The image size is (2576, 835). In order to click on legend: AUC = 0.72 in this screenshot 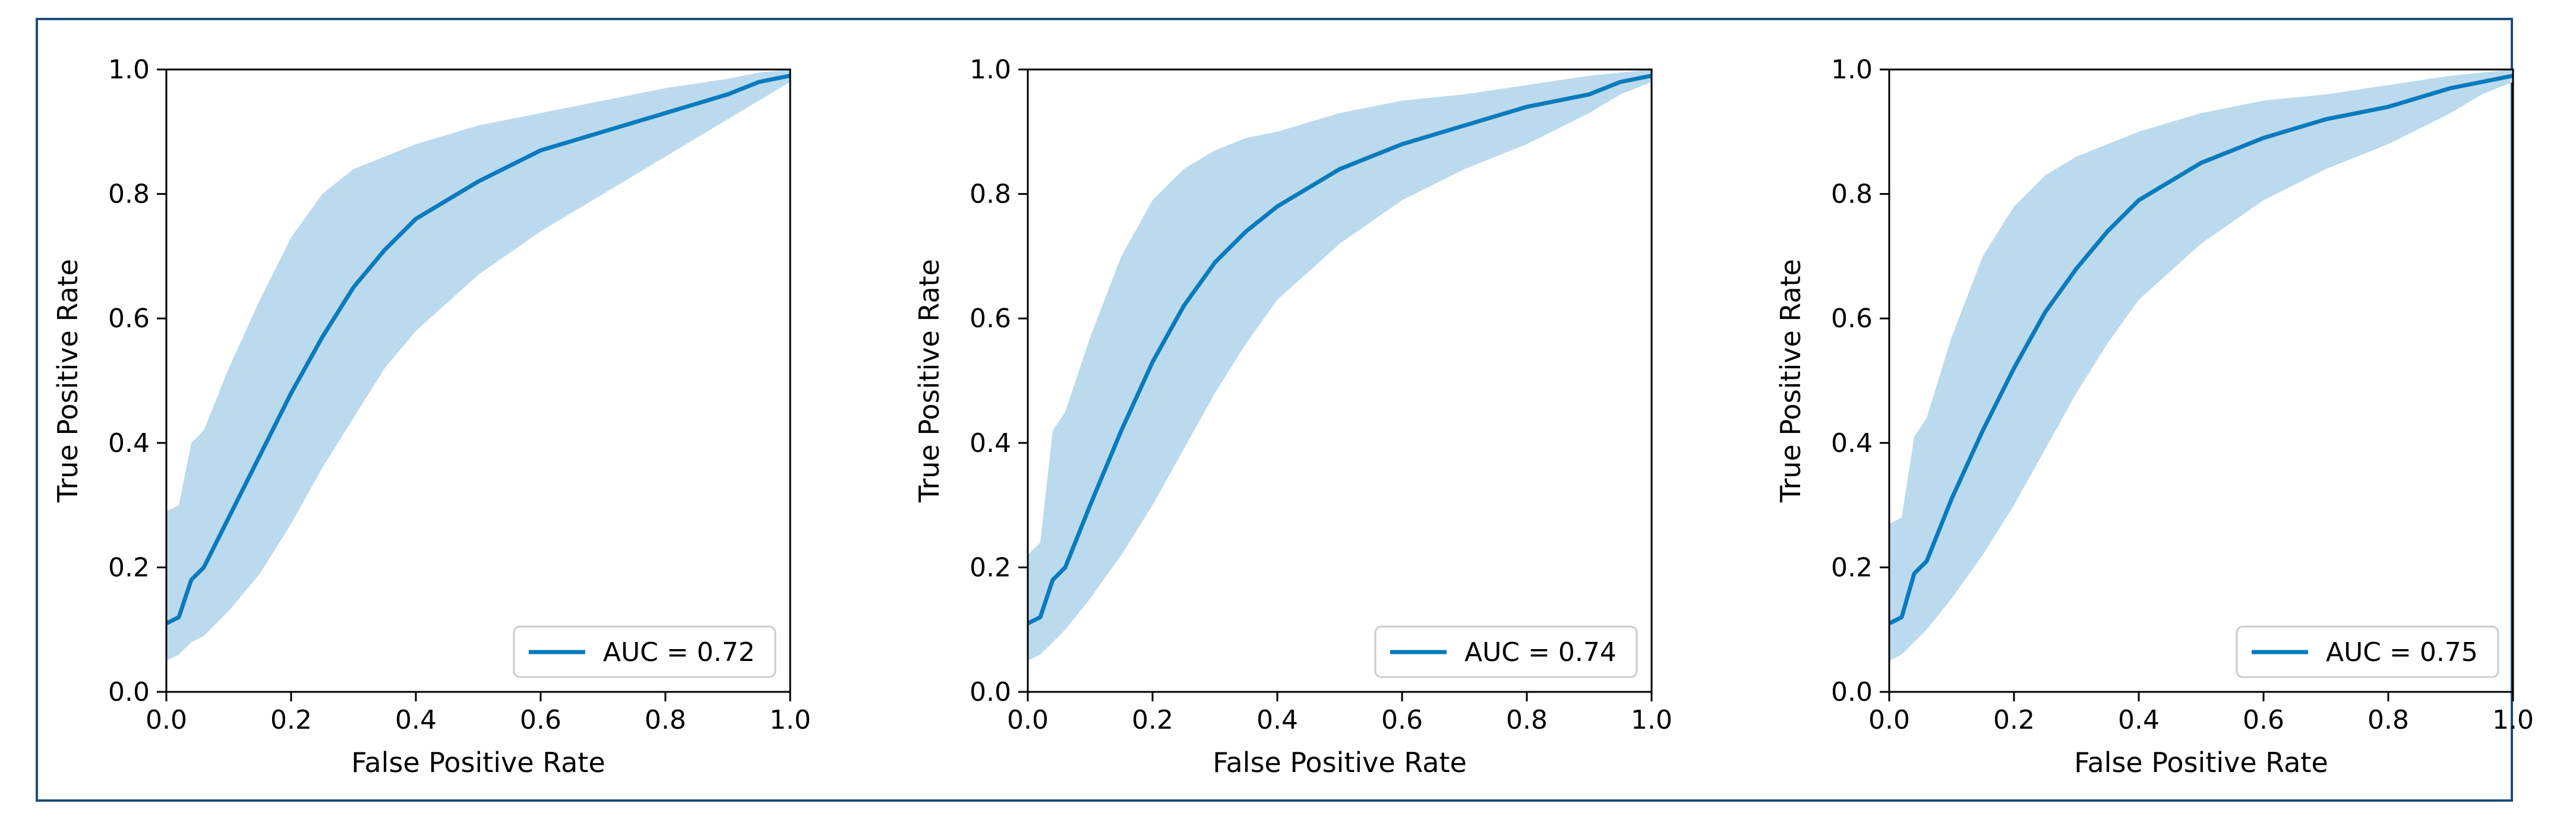, I will do `click(644, 651)`.